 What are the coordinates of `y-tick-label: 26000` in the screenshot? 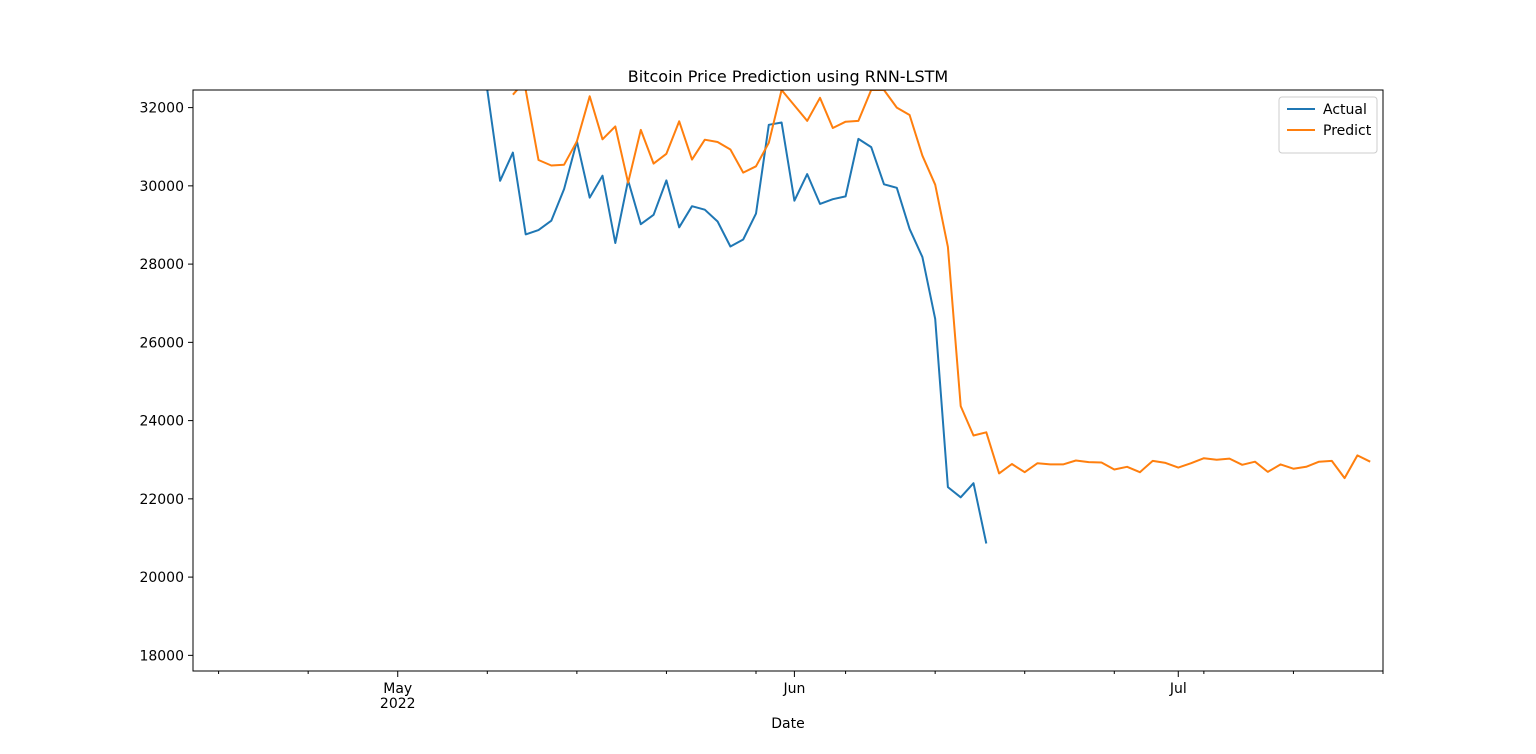 It's located at (161, 343).